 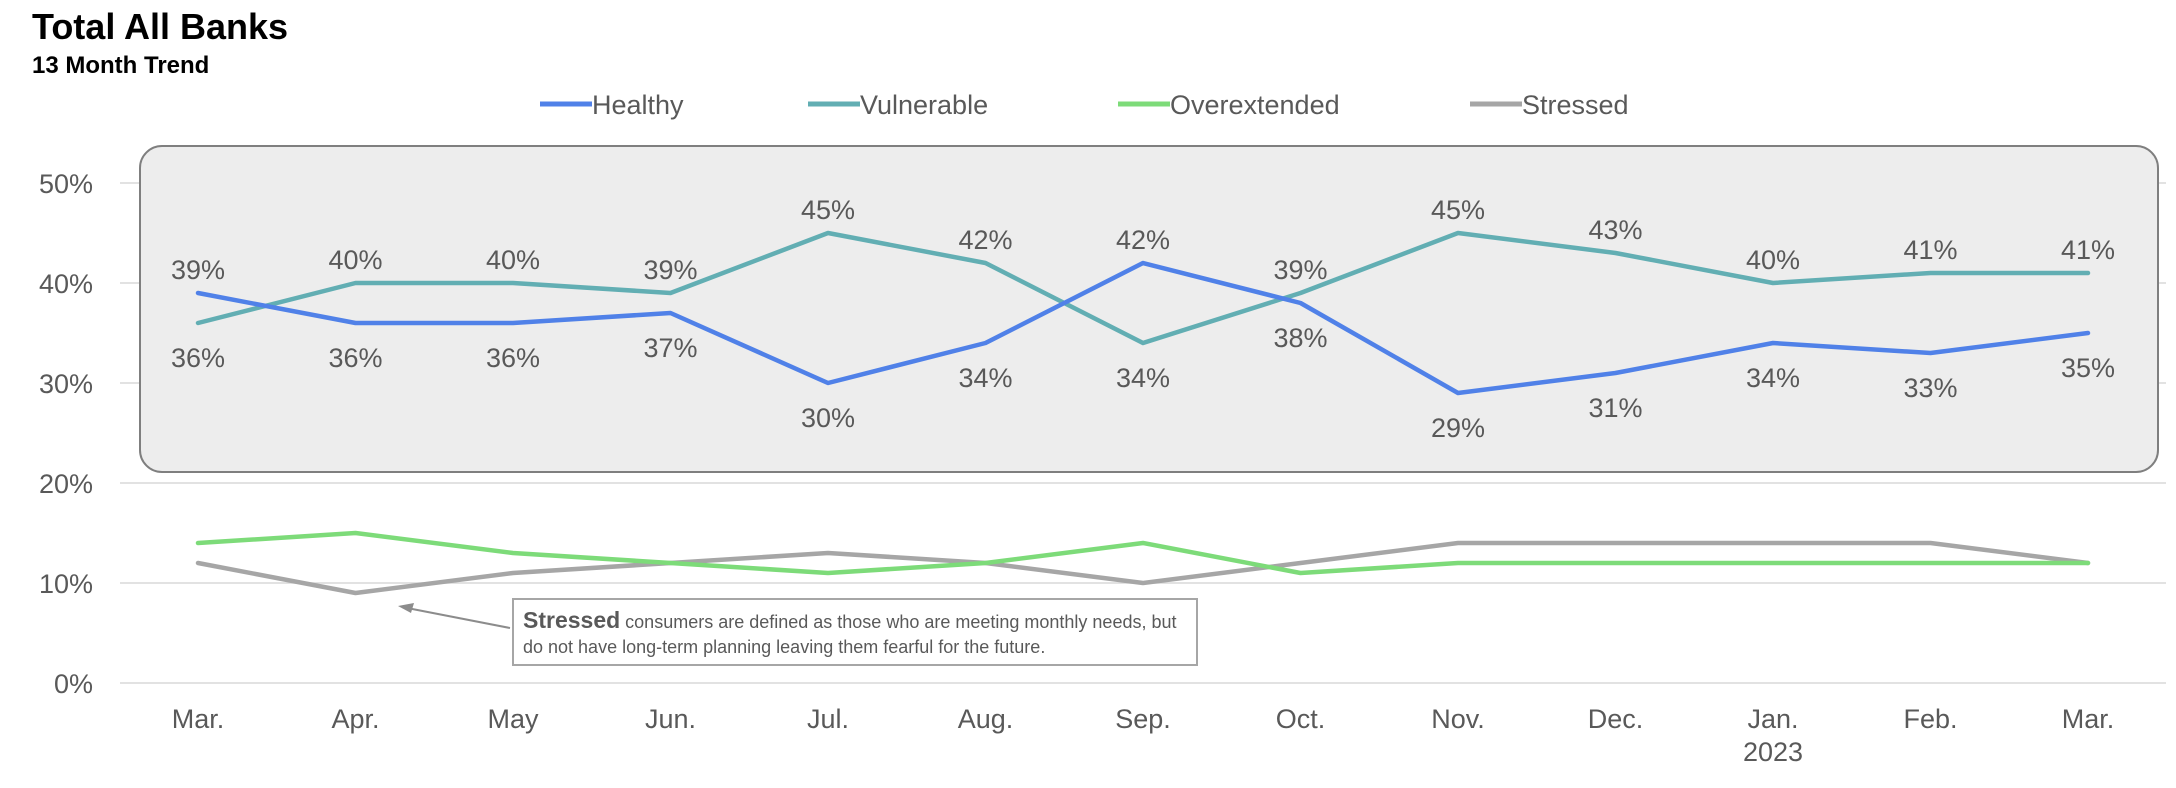 What do you see at coordinates (2088, 368) in the screenshot?
I see `data-label: 35%` at bounding box center [2088, 368].